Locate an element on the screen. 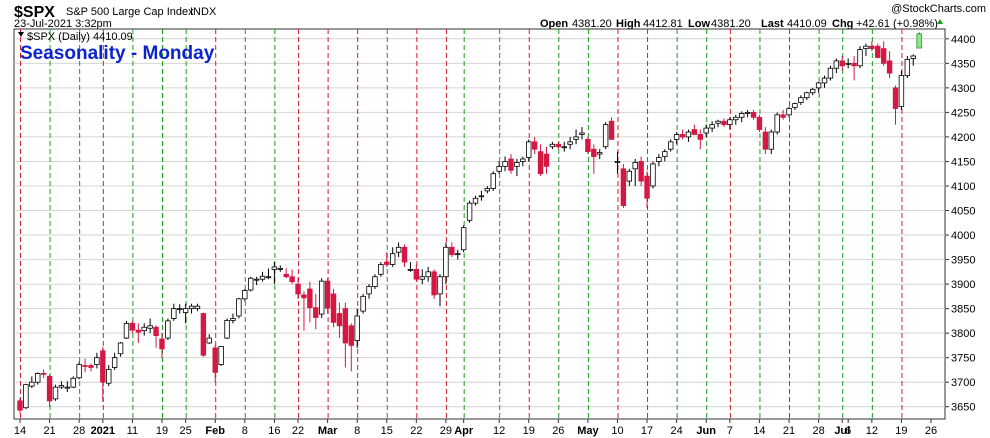 The height and width of the screenshot is (438, 990). x-tick-label: 8 is located at coordinates (245, 431).